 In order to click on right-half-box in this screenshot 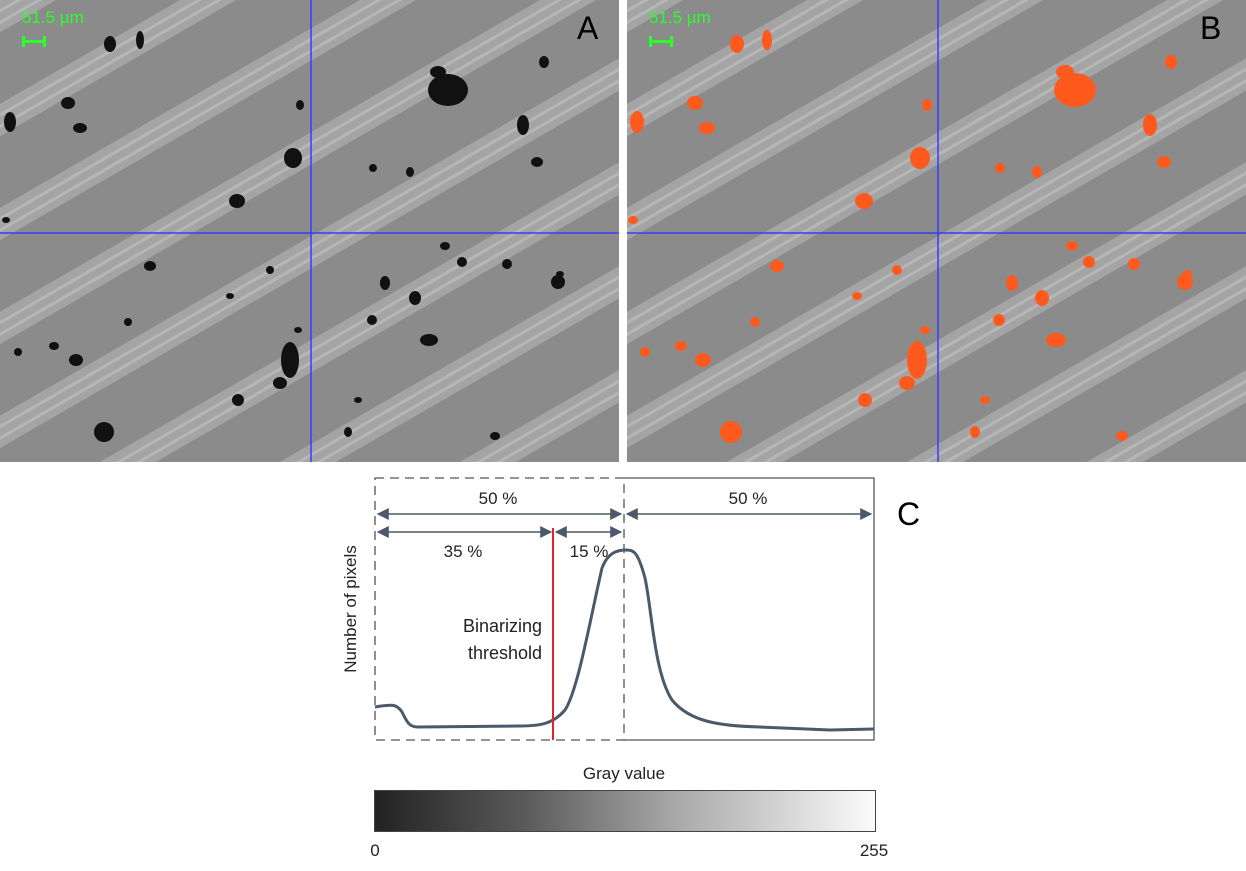, I will do `click(749, 609)`.